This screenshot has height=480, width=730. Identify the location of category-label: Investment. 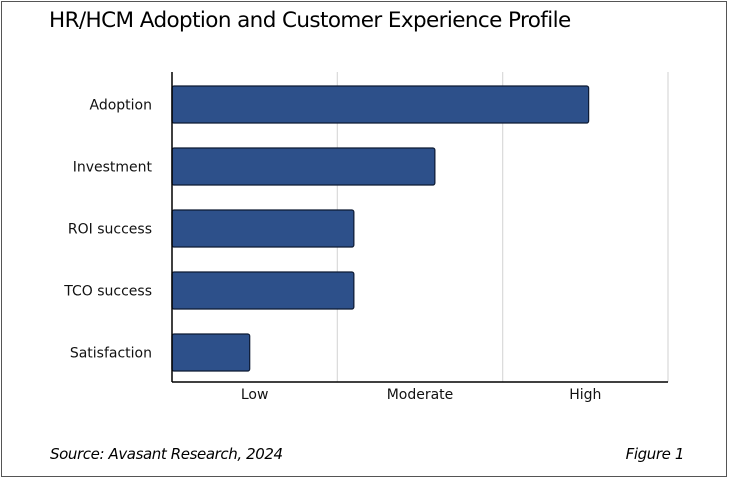
(113, 168).